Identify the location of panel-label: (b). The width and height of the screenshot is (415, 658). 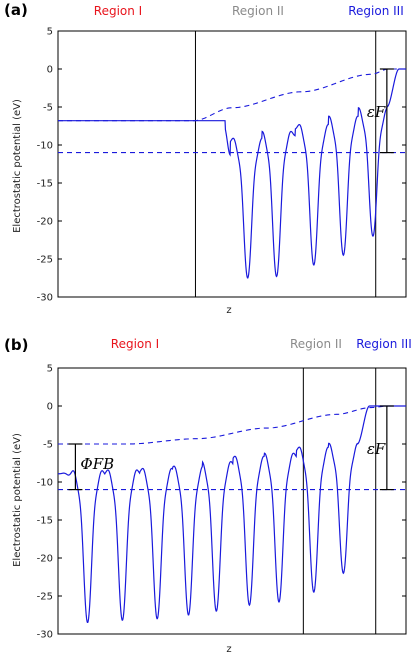
(16, 345).